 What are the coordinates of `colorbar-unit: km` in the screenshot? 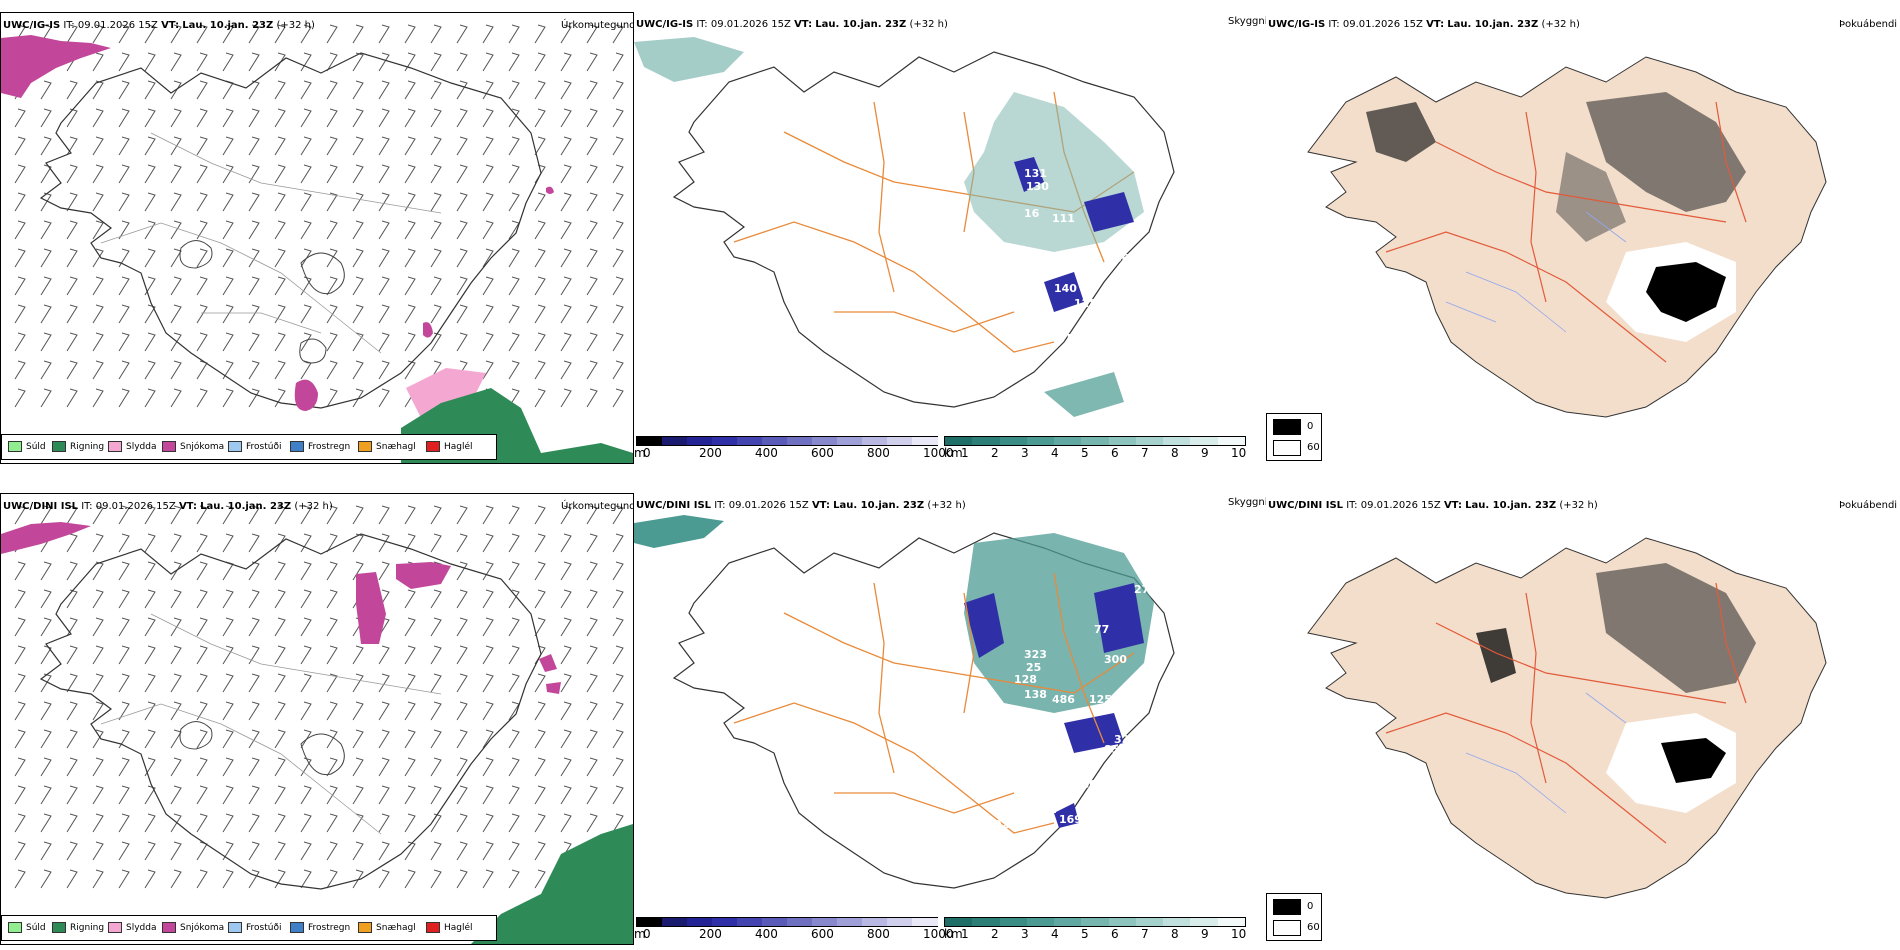 It's located at (953, 453).